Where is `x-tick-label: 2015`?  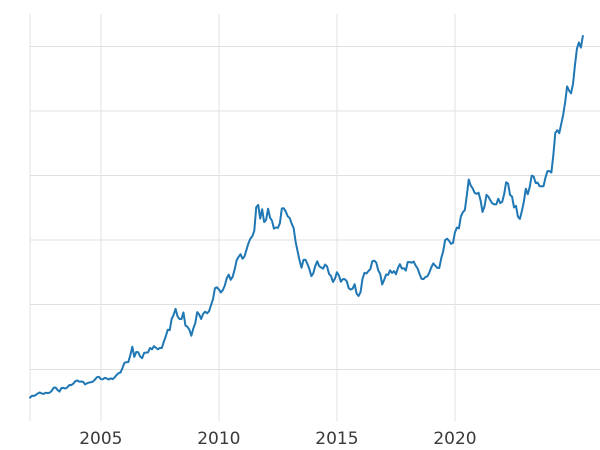
x-tick-label: 2015 is located at coordinates (336, 439).